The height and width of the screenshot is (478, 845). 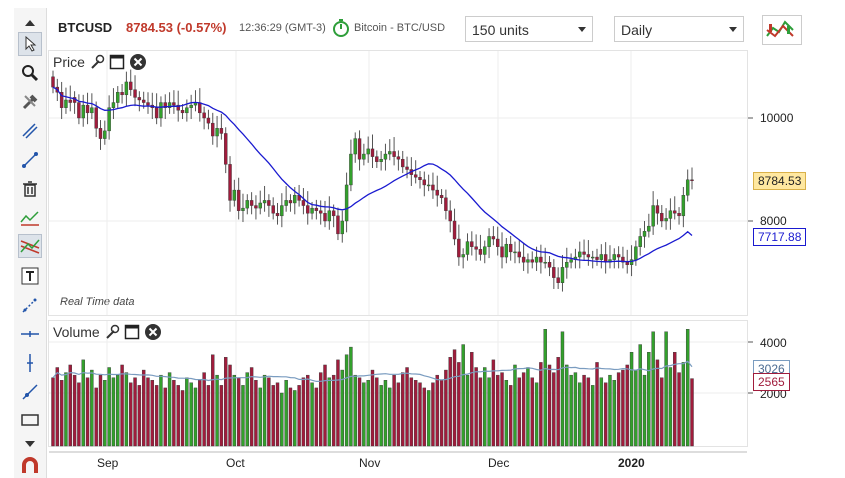 I want to click on magnet-tool, so click(x=30, y=466).